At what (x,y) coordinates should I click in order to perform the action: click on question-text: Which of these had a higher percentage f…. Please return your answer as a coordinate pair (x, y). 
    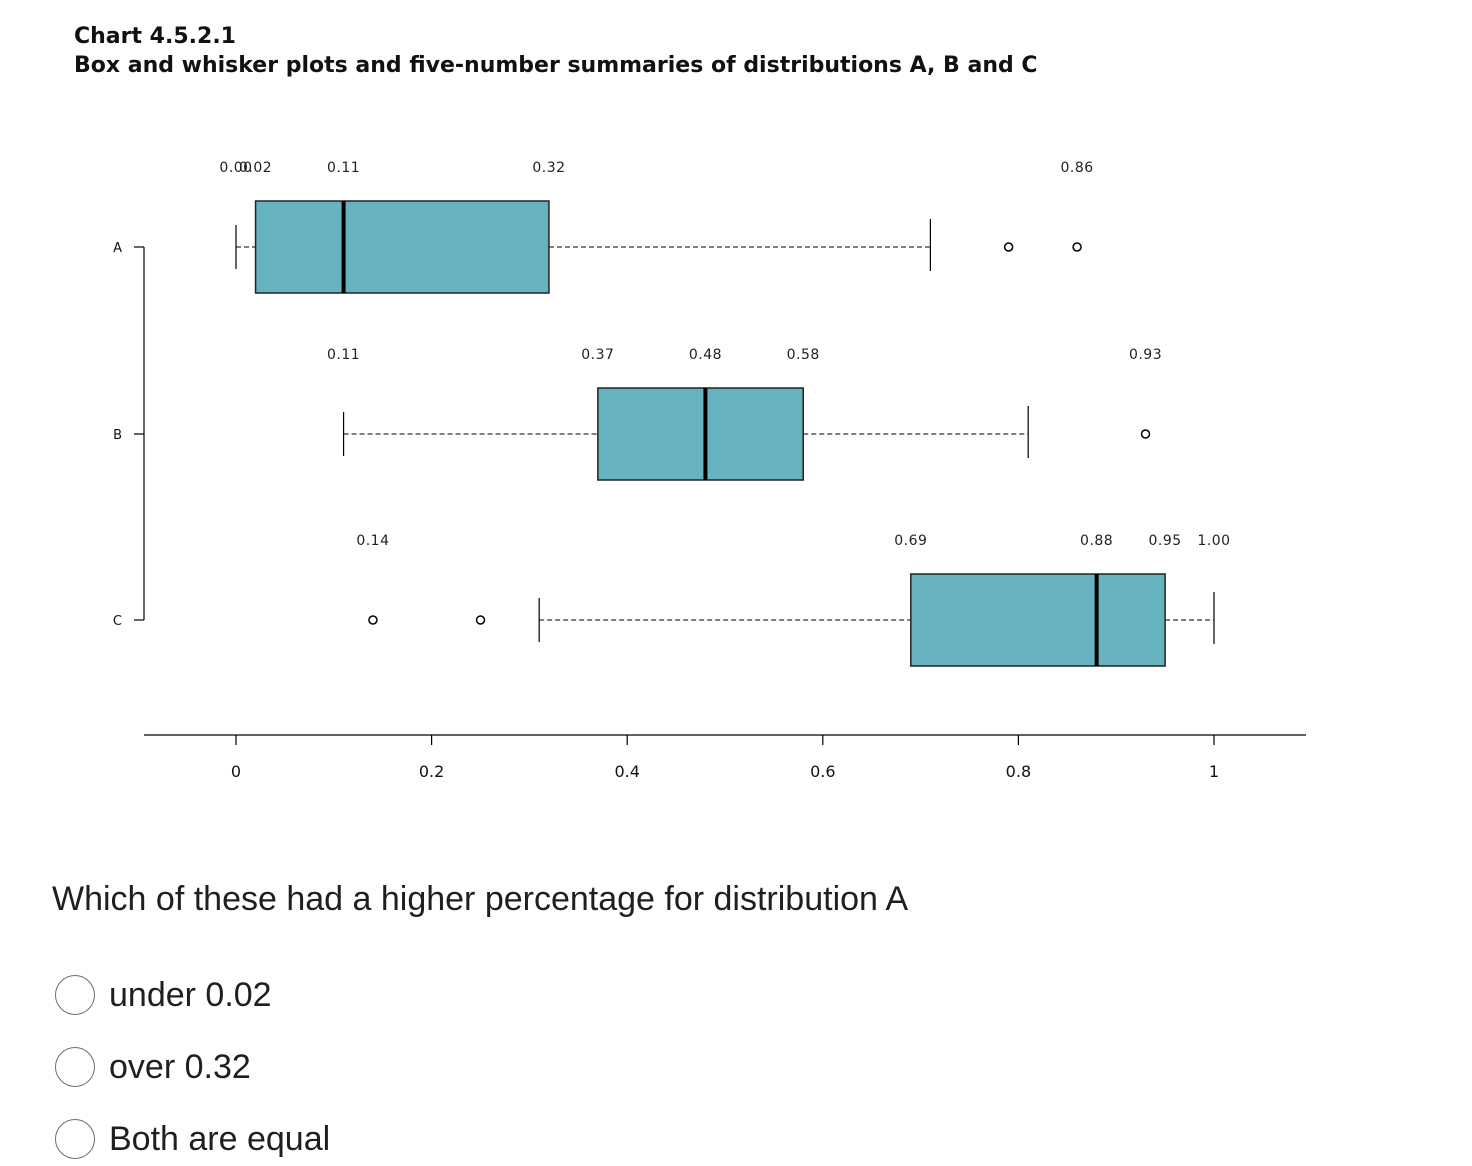
    Looking at the image, I should click on (480, 899).